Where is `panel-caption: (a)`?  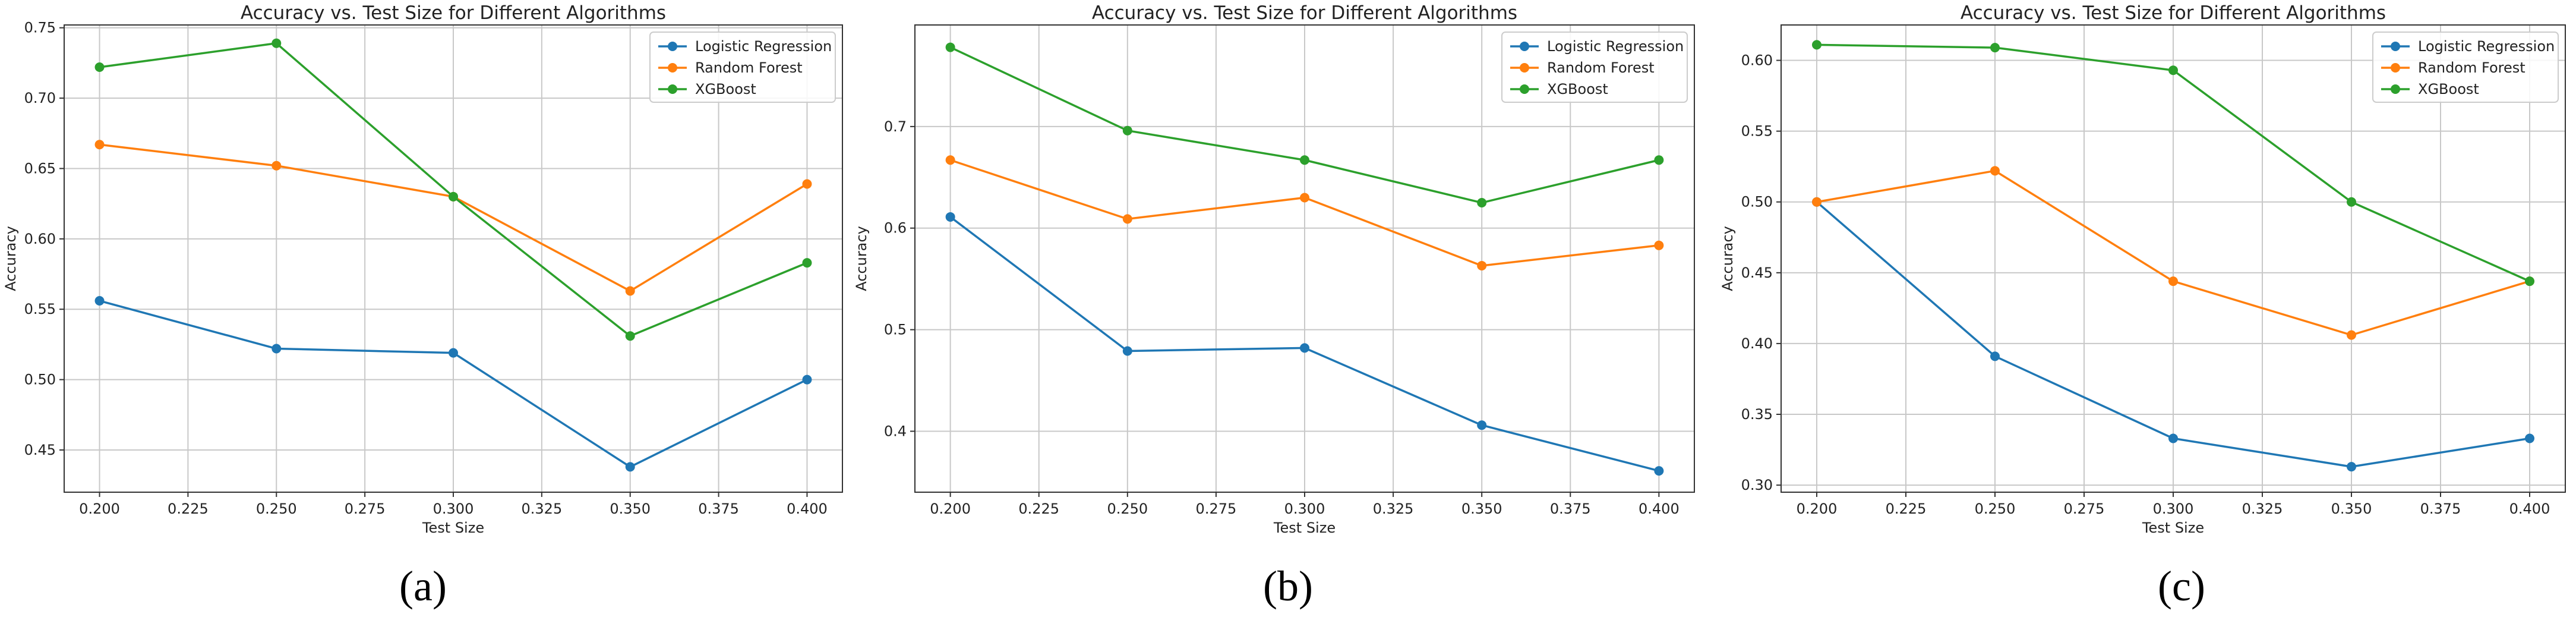 panel-caption: (a) is located at coordinates (423, 586).